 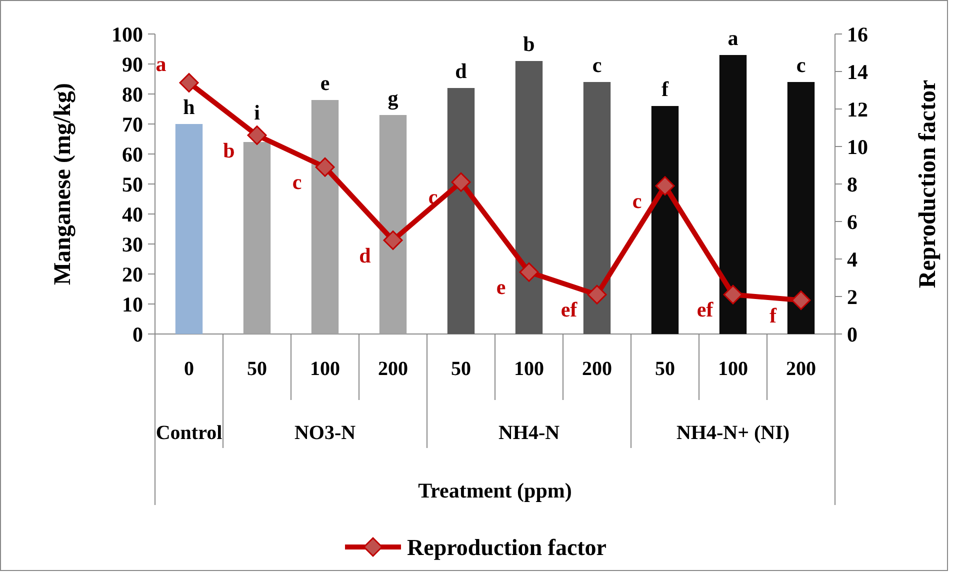 What do you see at coordinates (132, 124) in the screenshot?
I see `y-tick-label: 70` at bounding box center [132, 124].